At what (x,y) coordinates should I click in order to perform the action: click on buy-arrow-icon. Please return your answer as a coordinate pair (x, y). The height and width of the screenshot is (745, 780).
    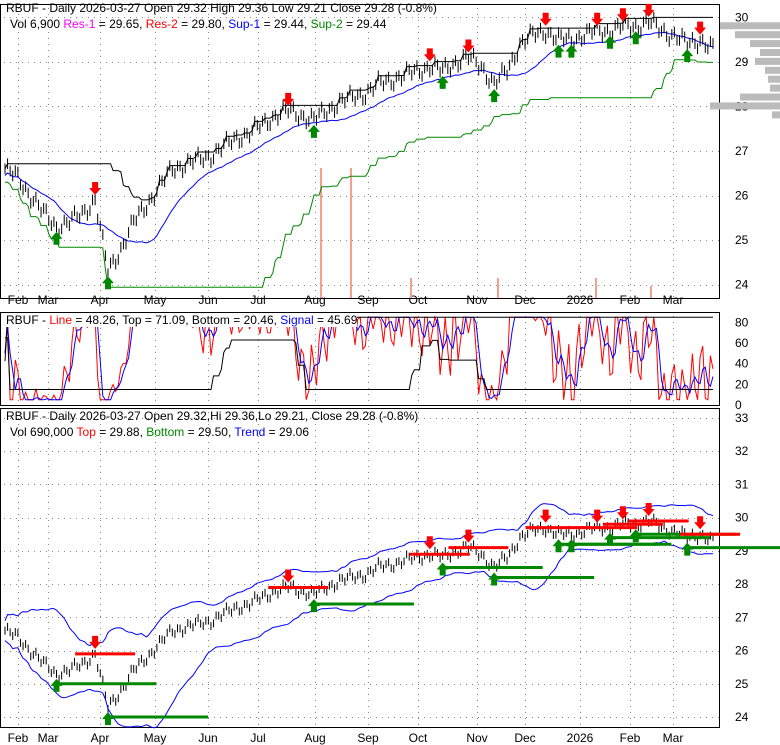
    Looking at the image, I should click on (442, 82).